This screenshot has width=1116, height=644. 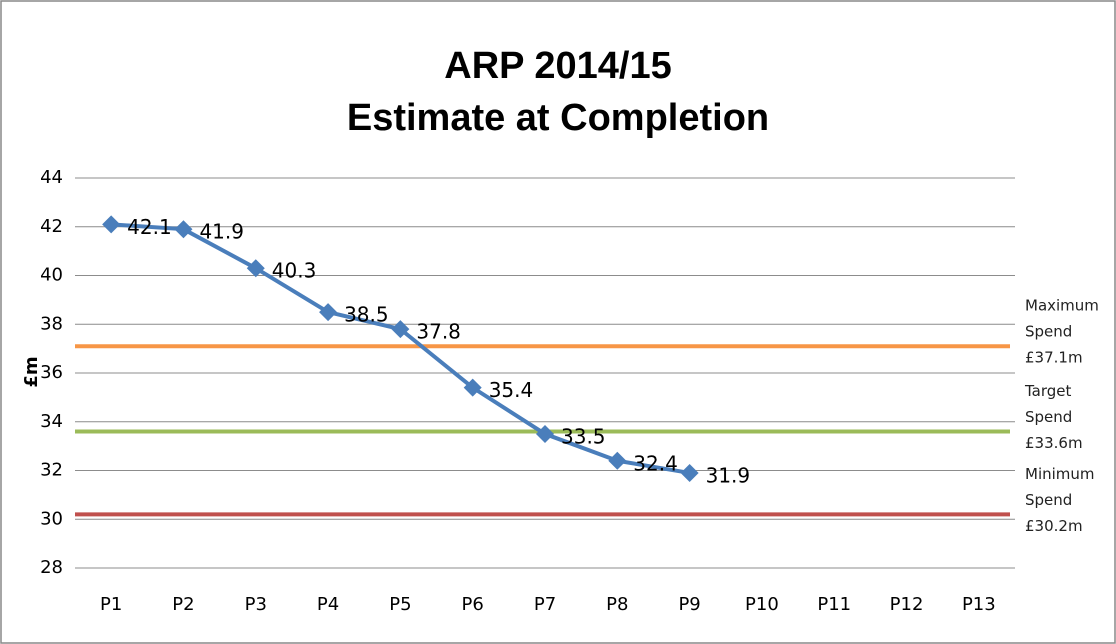 What do you see at coordinates (51, 275) in the screenshot?
I see `y-tick-label: 40` at bounding box center [51, 275].